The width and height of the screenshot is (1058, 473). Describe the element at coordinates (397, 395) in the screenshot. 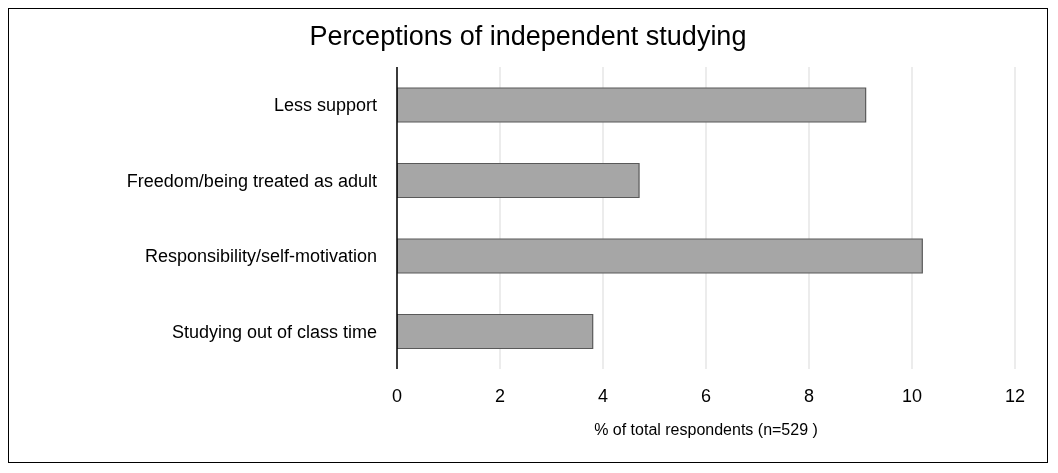

I see `x-tick-label: 0` at that location.